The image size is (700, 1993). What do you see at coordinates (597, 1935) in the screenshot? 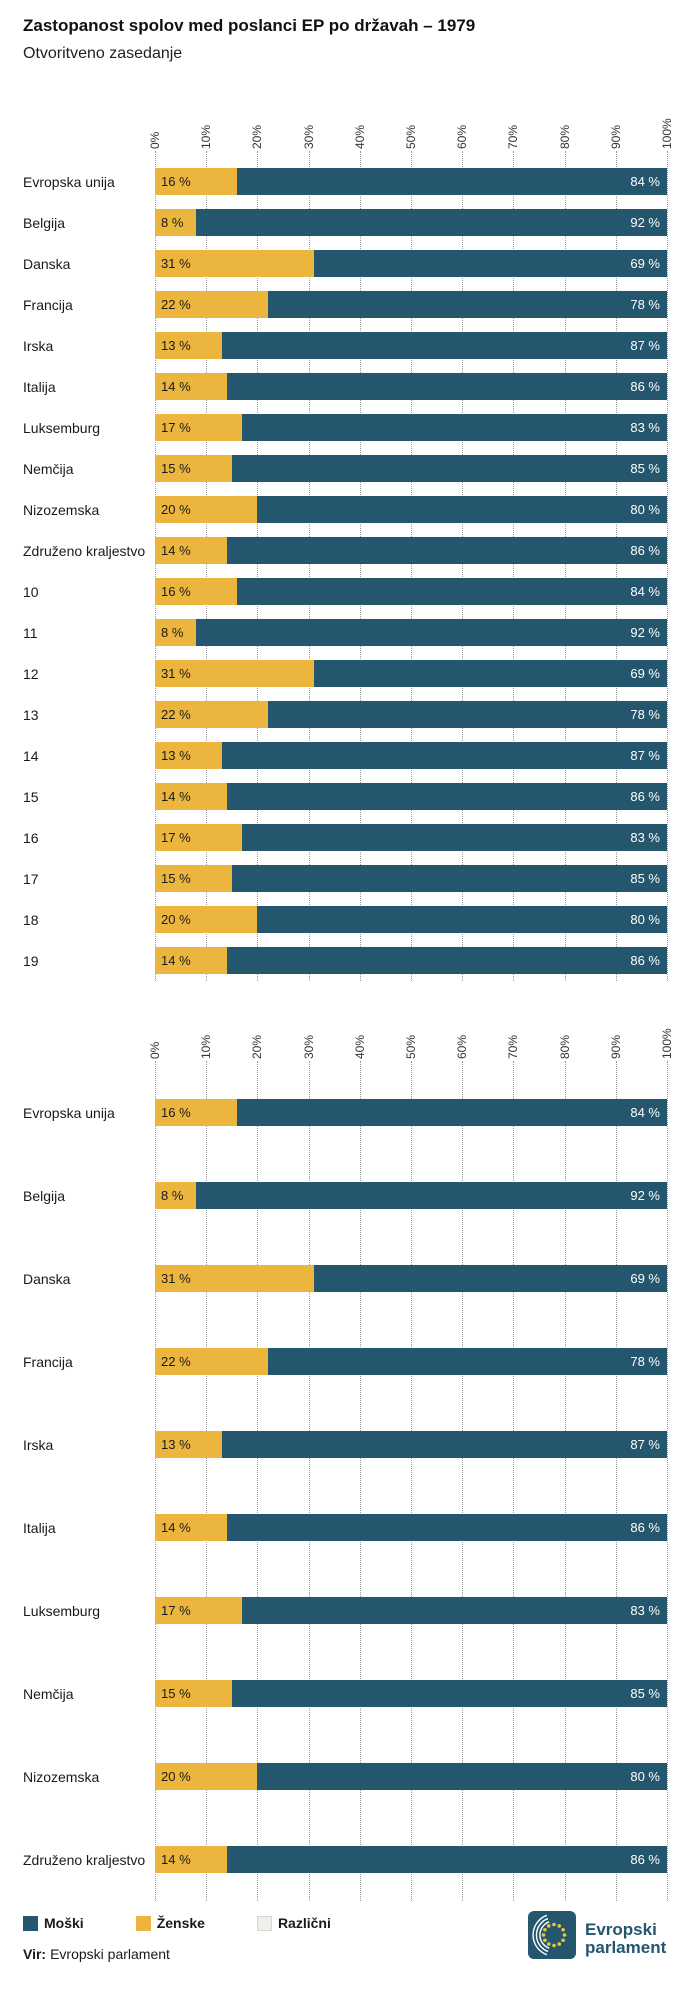
I see `ep-logo-graphic: Evropski parlament` at bounding box center [597, 1935].